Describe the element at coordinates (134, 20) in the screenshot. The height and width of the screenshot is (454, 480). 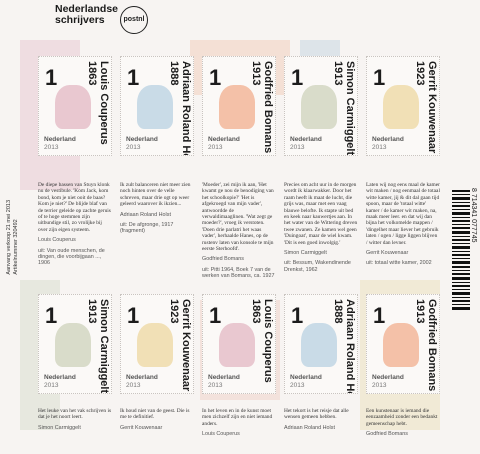
I see `postnl-logo: postnl` at that location.